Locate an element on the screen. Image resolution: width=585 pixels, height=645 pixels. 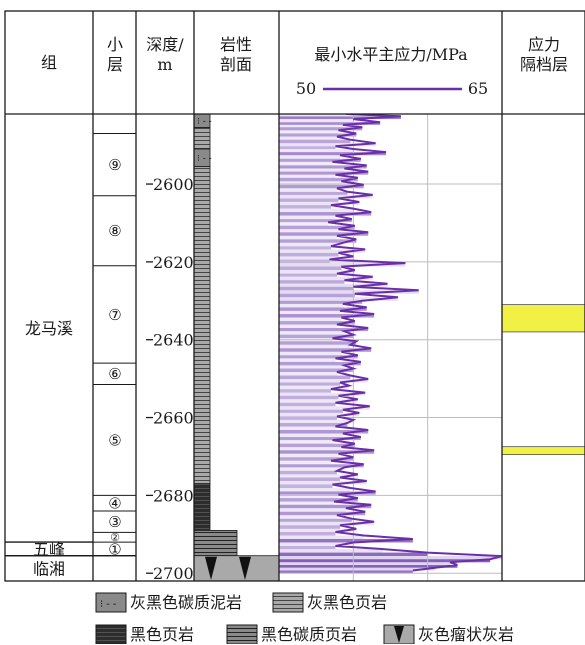
legend-label-black-carb-shale: 黑色碳质页岩 is located at coordinates (309, 634).